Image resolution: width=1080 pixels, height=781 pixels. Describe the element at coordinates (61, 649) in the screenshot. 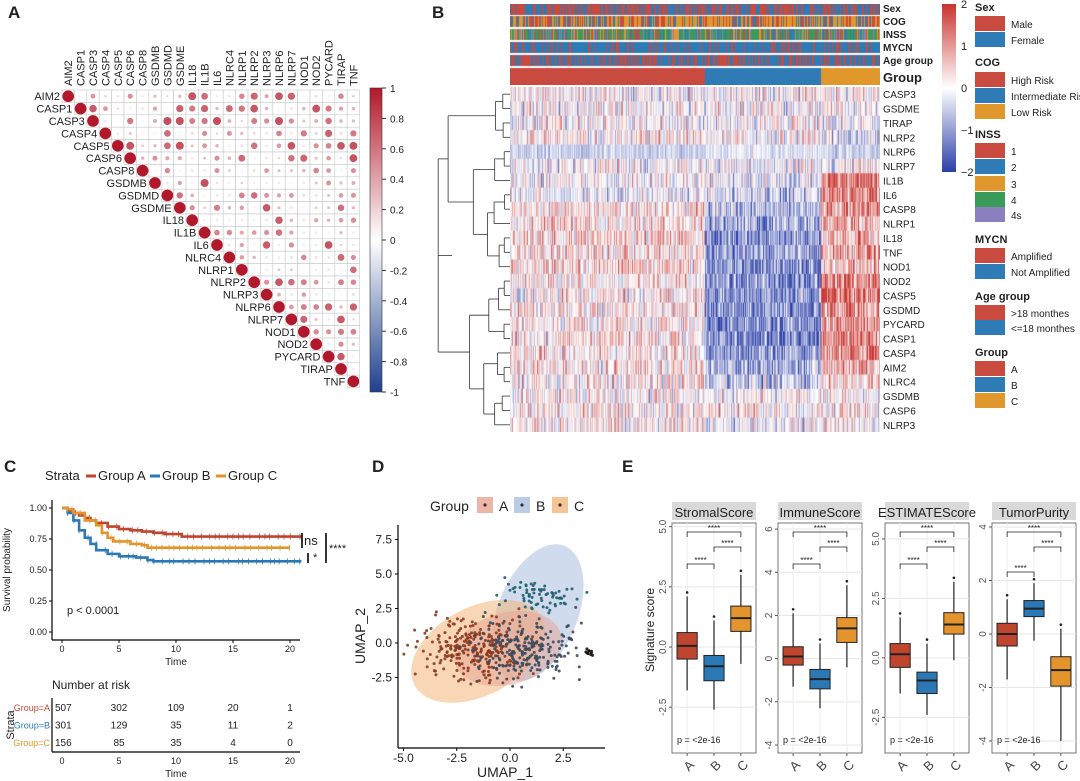

I see `x-tick-label: 0` at that location.